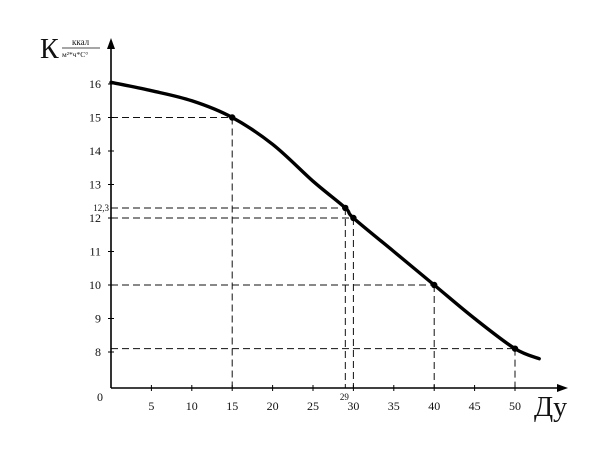 The height and width of the screenshot is (452, 600). Describe the element at coordinates (95, 218) in the screenshot. I see `y-tick-label: 12` at that location.